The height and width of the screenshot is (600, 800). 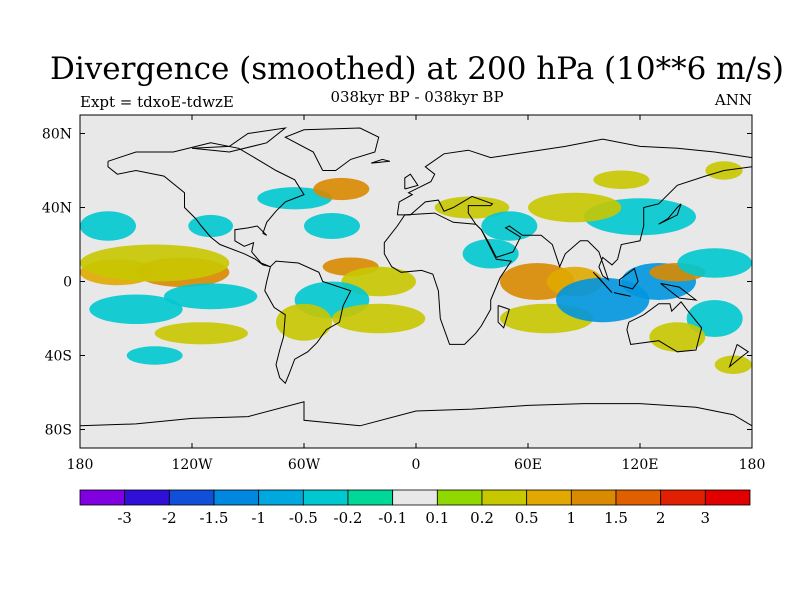 What do you see at coordinates (437, 518) in the screenshot?
I see `colorbar-label: 0.1` at bounding box center [437, 518].